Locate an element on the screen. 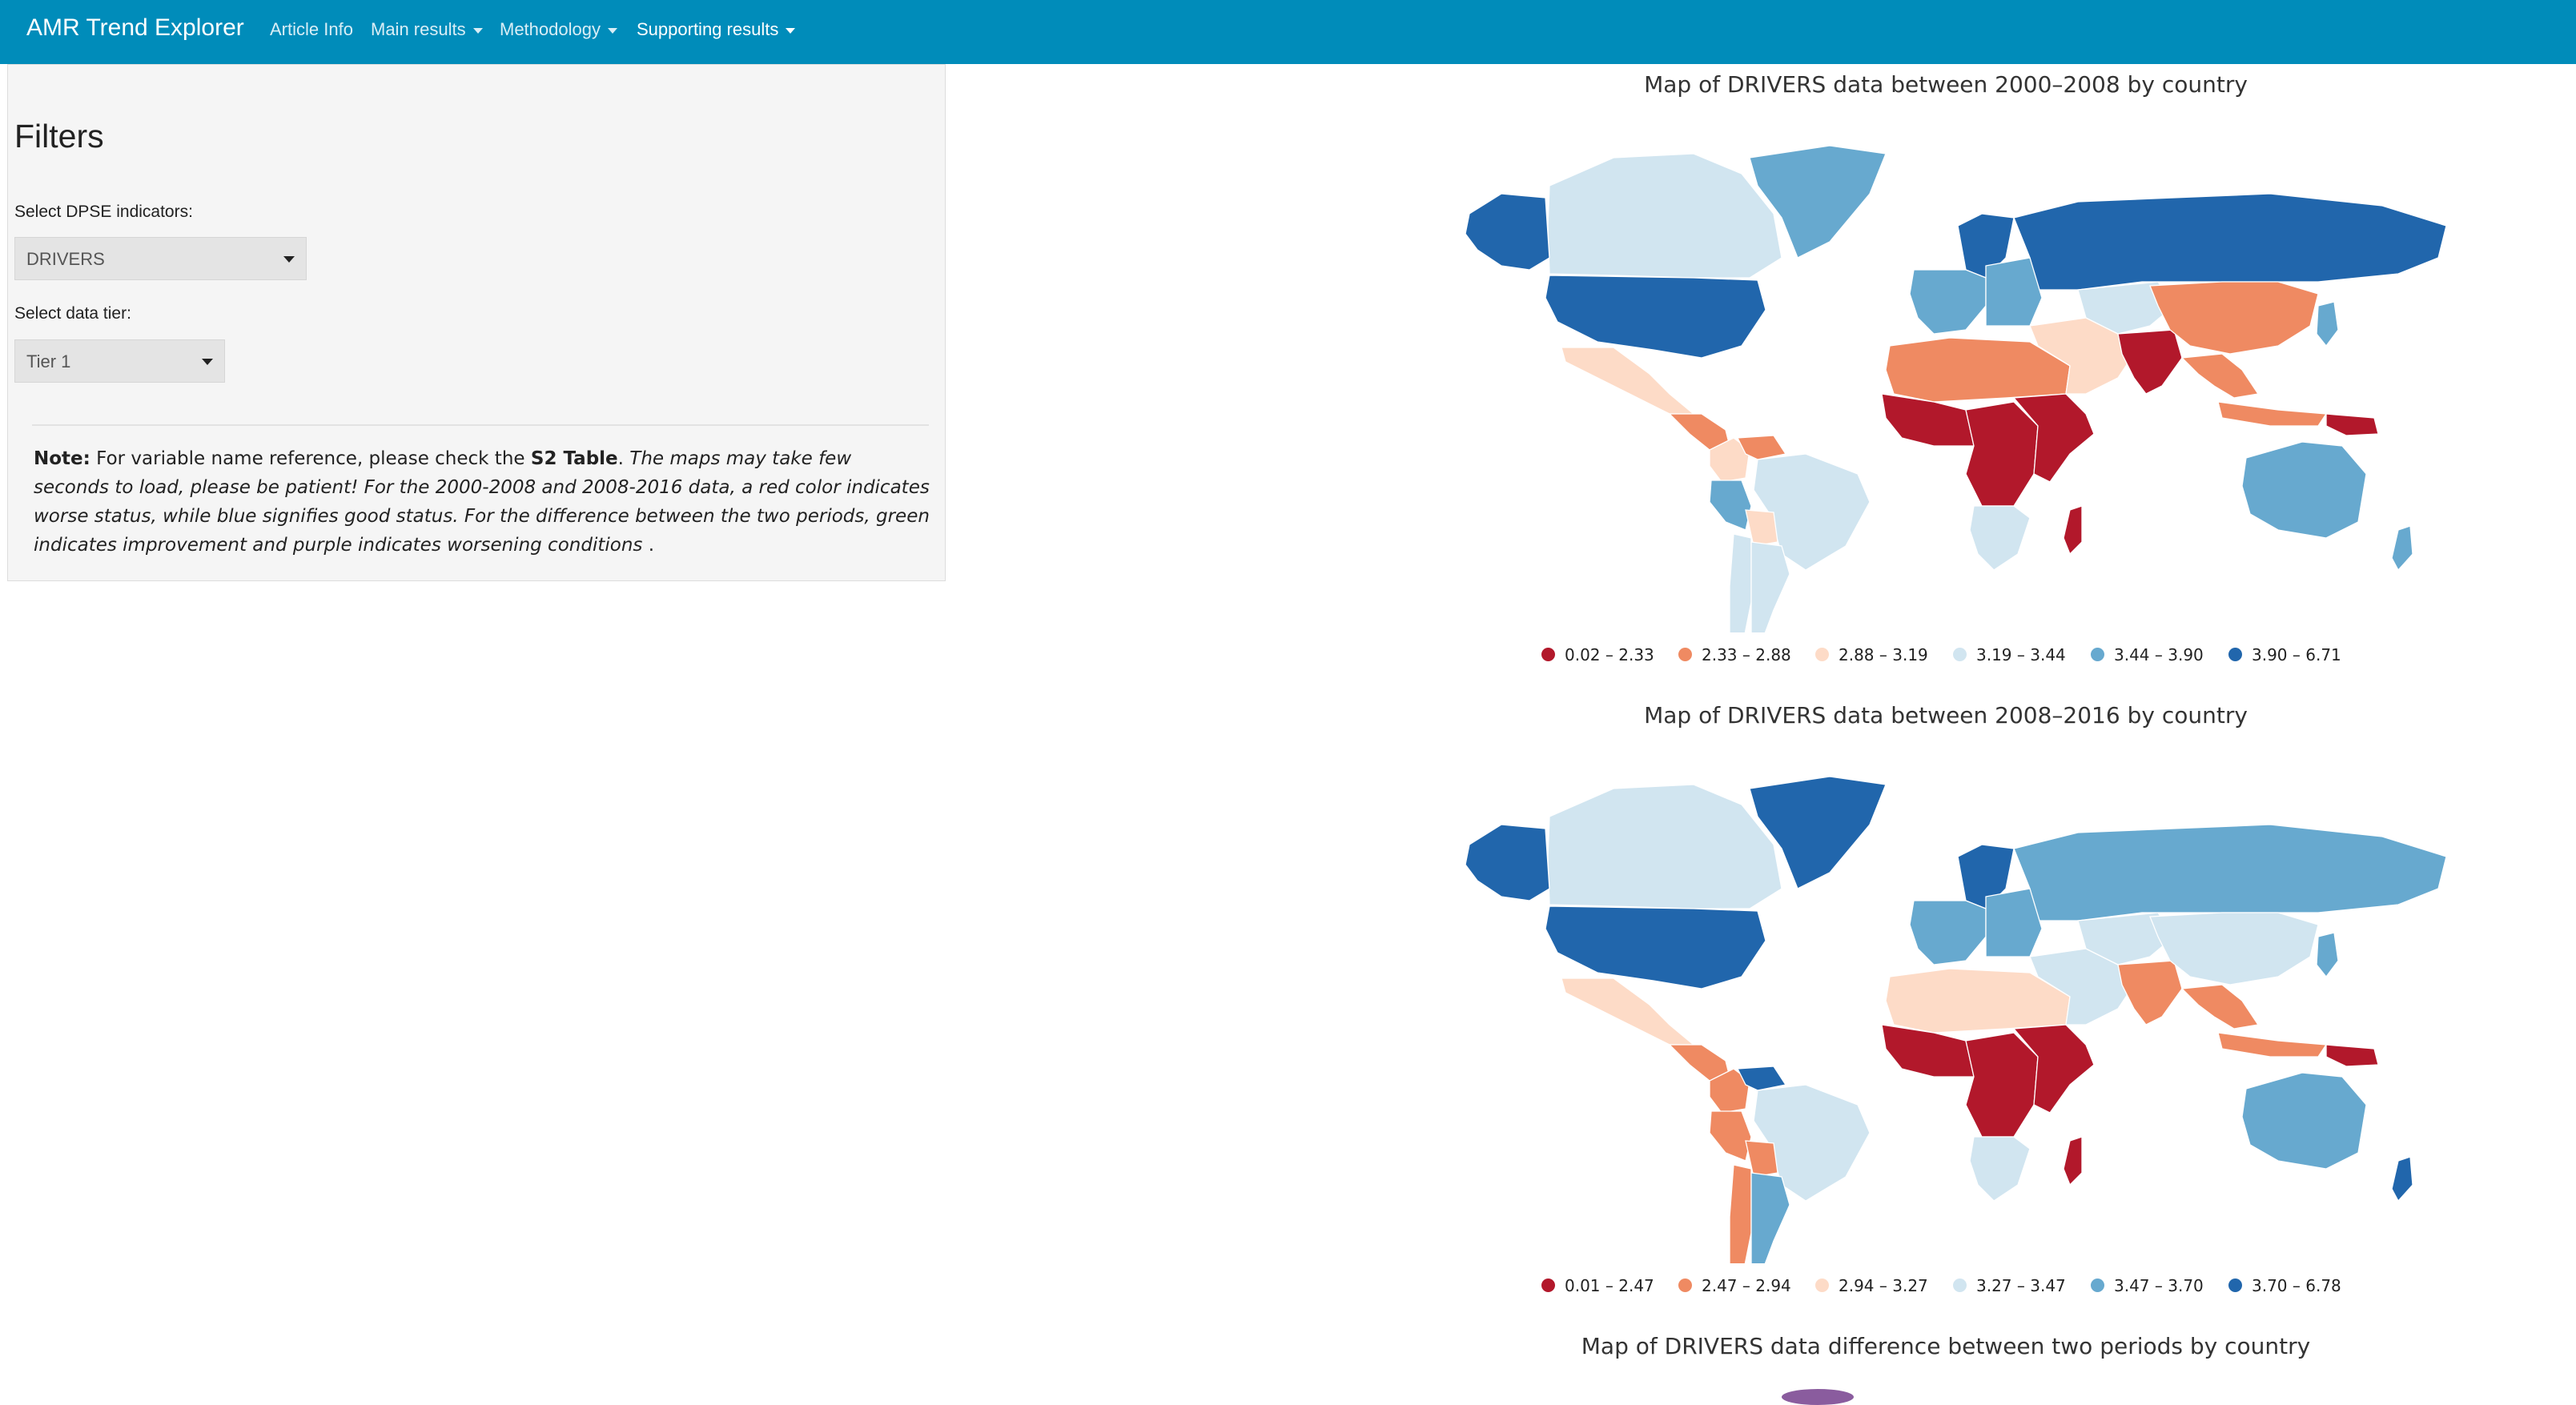 This screenshot has width=2576, height=1405. legend-label: 2.88 – 3.19 is located at coordinates (1883, 655).